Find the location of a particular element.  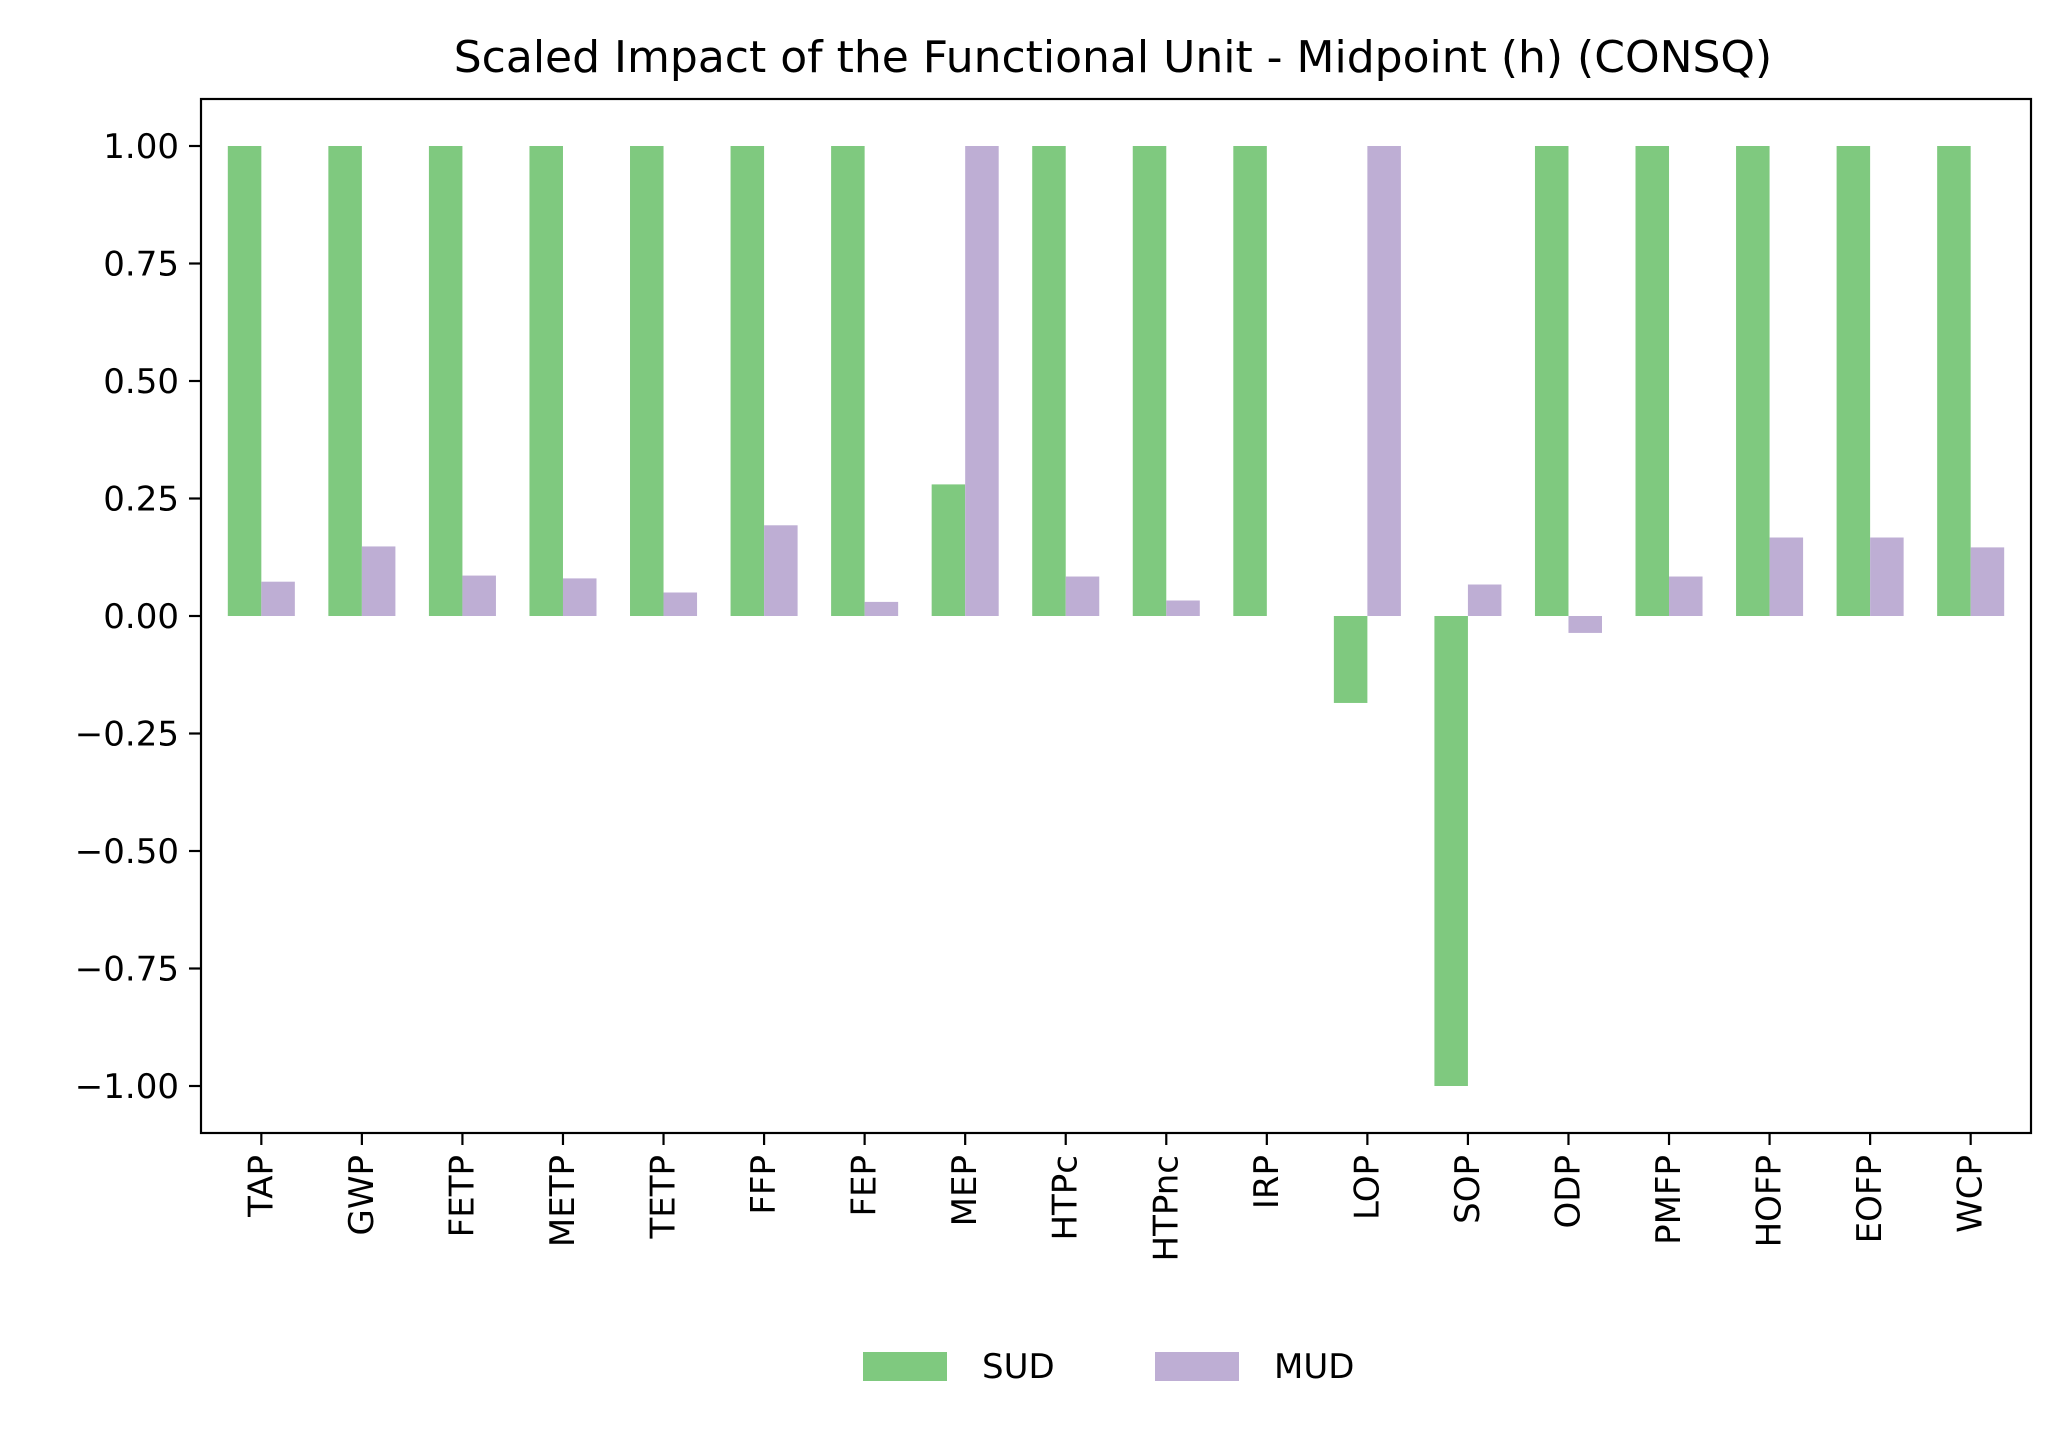

y-tick-label: 0.50 is located at coordinates (141, 382).